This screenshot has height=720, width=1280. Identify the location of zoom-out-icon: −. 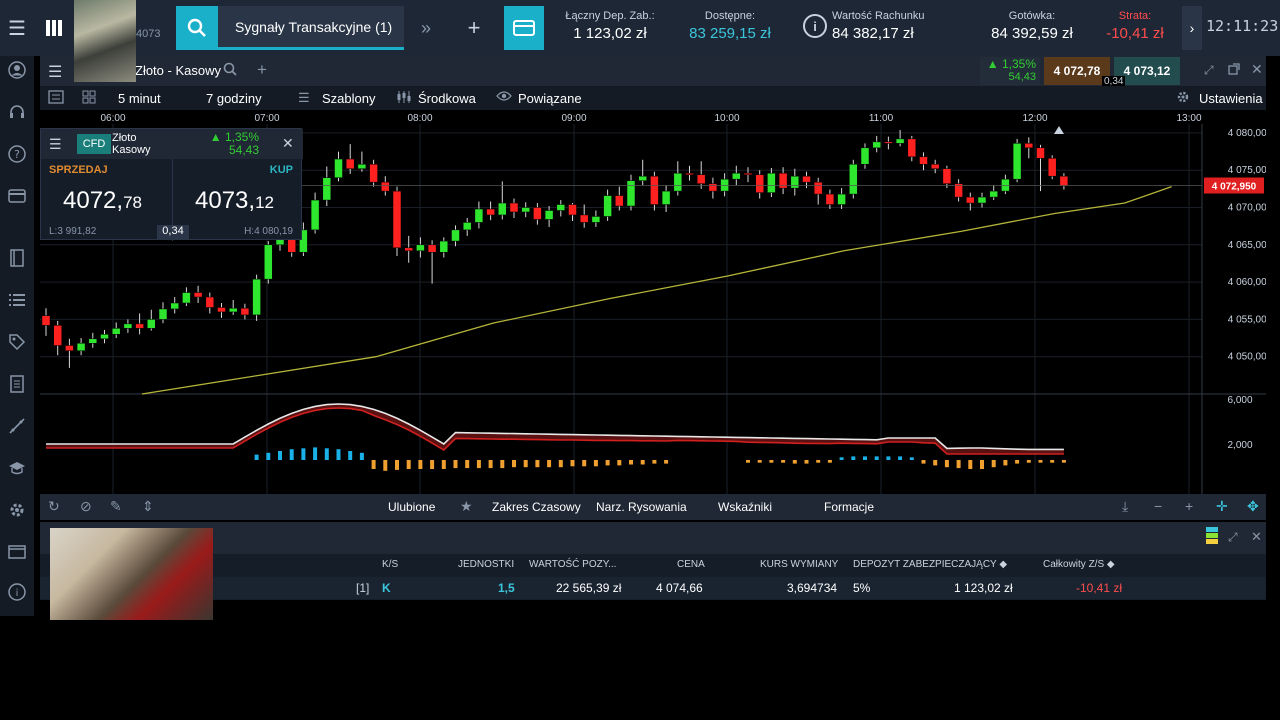
(1158, 506).